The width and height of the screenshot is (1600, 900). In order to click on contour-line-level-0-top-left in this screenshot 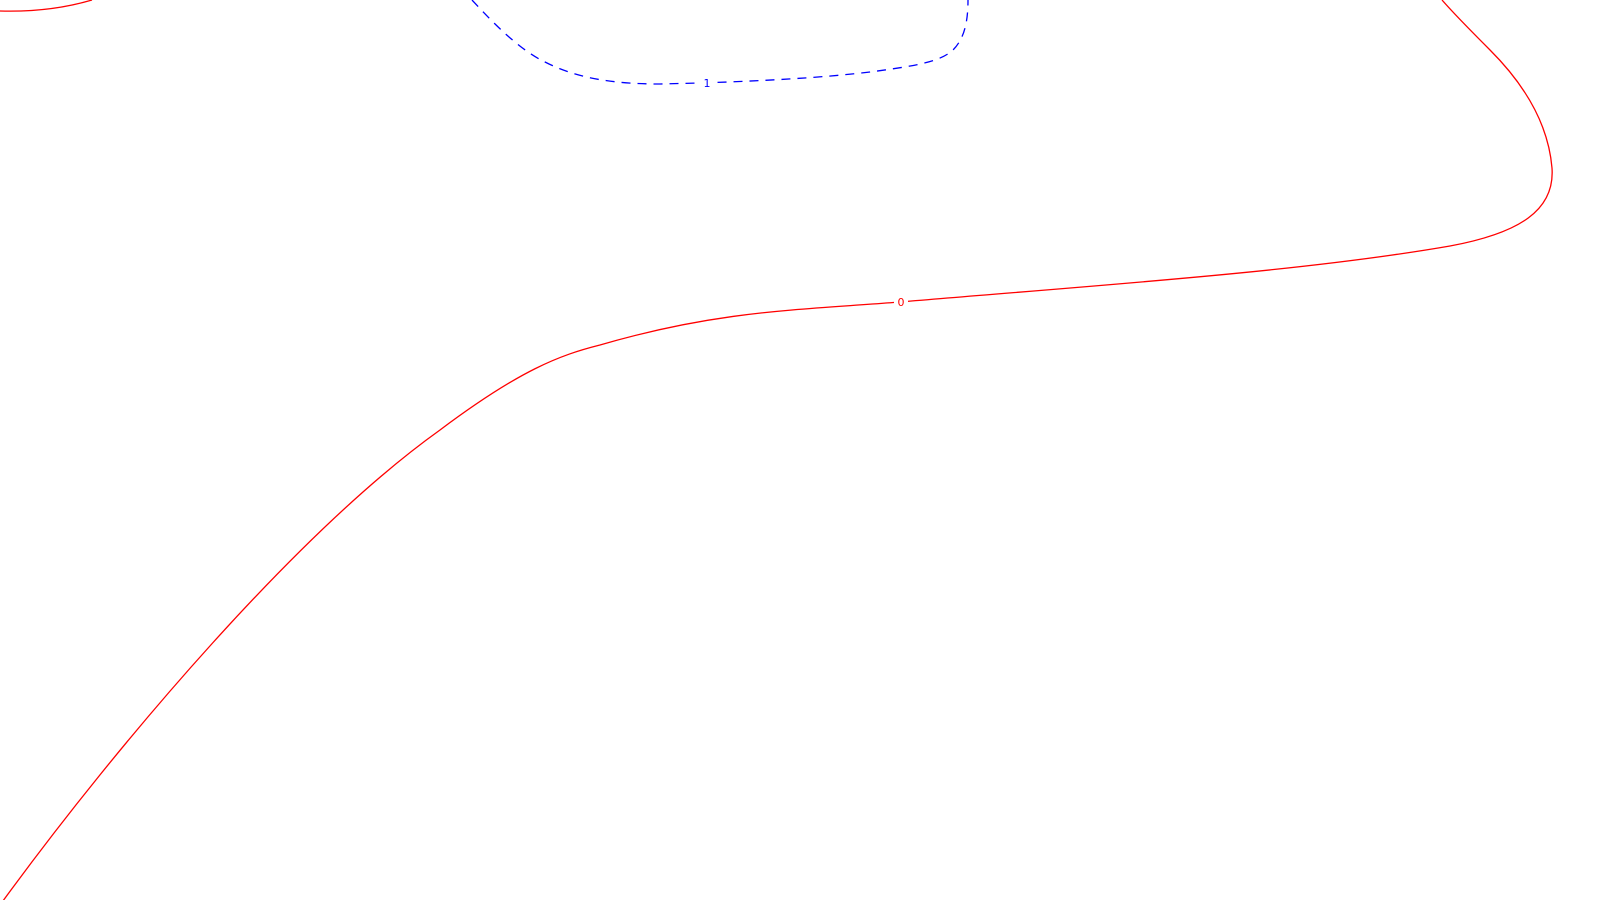, I will do `click(46, 6)`.